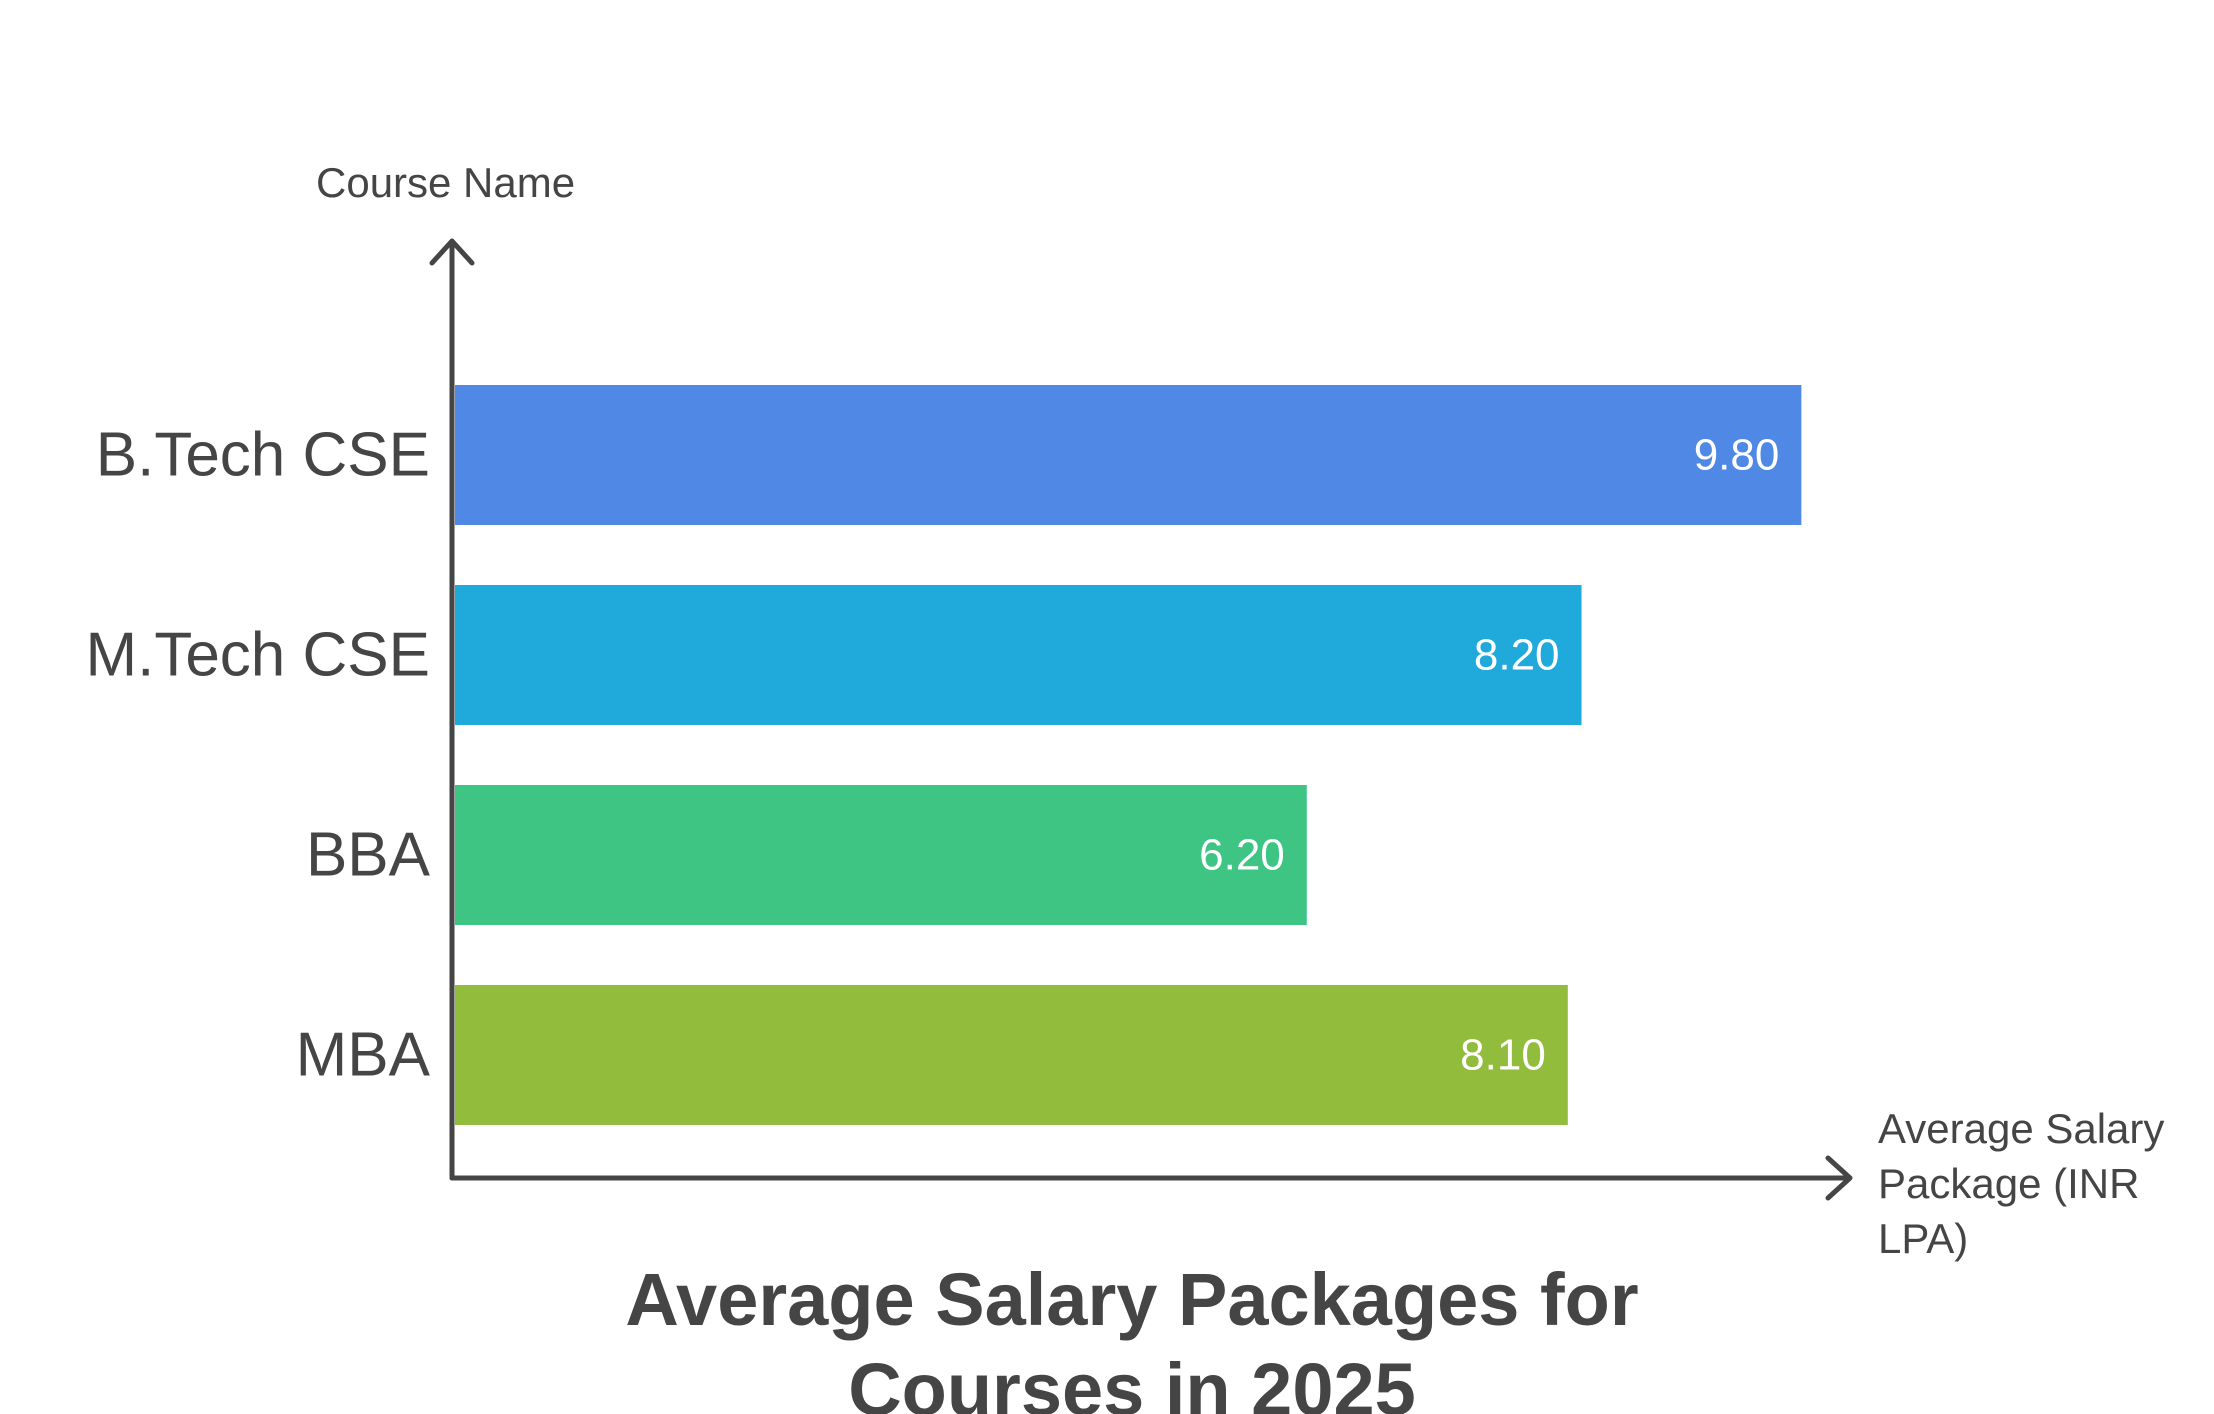 The height and width of the screenshot is (1414, 2214). Describe the element at coordinates (263, 455) in the screenshot. I see `category-label: B.Tech CSE` at that location.